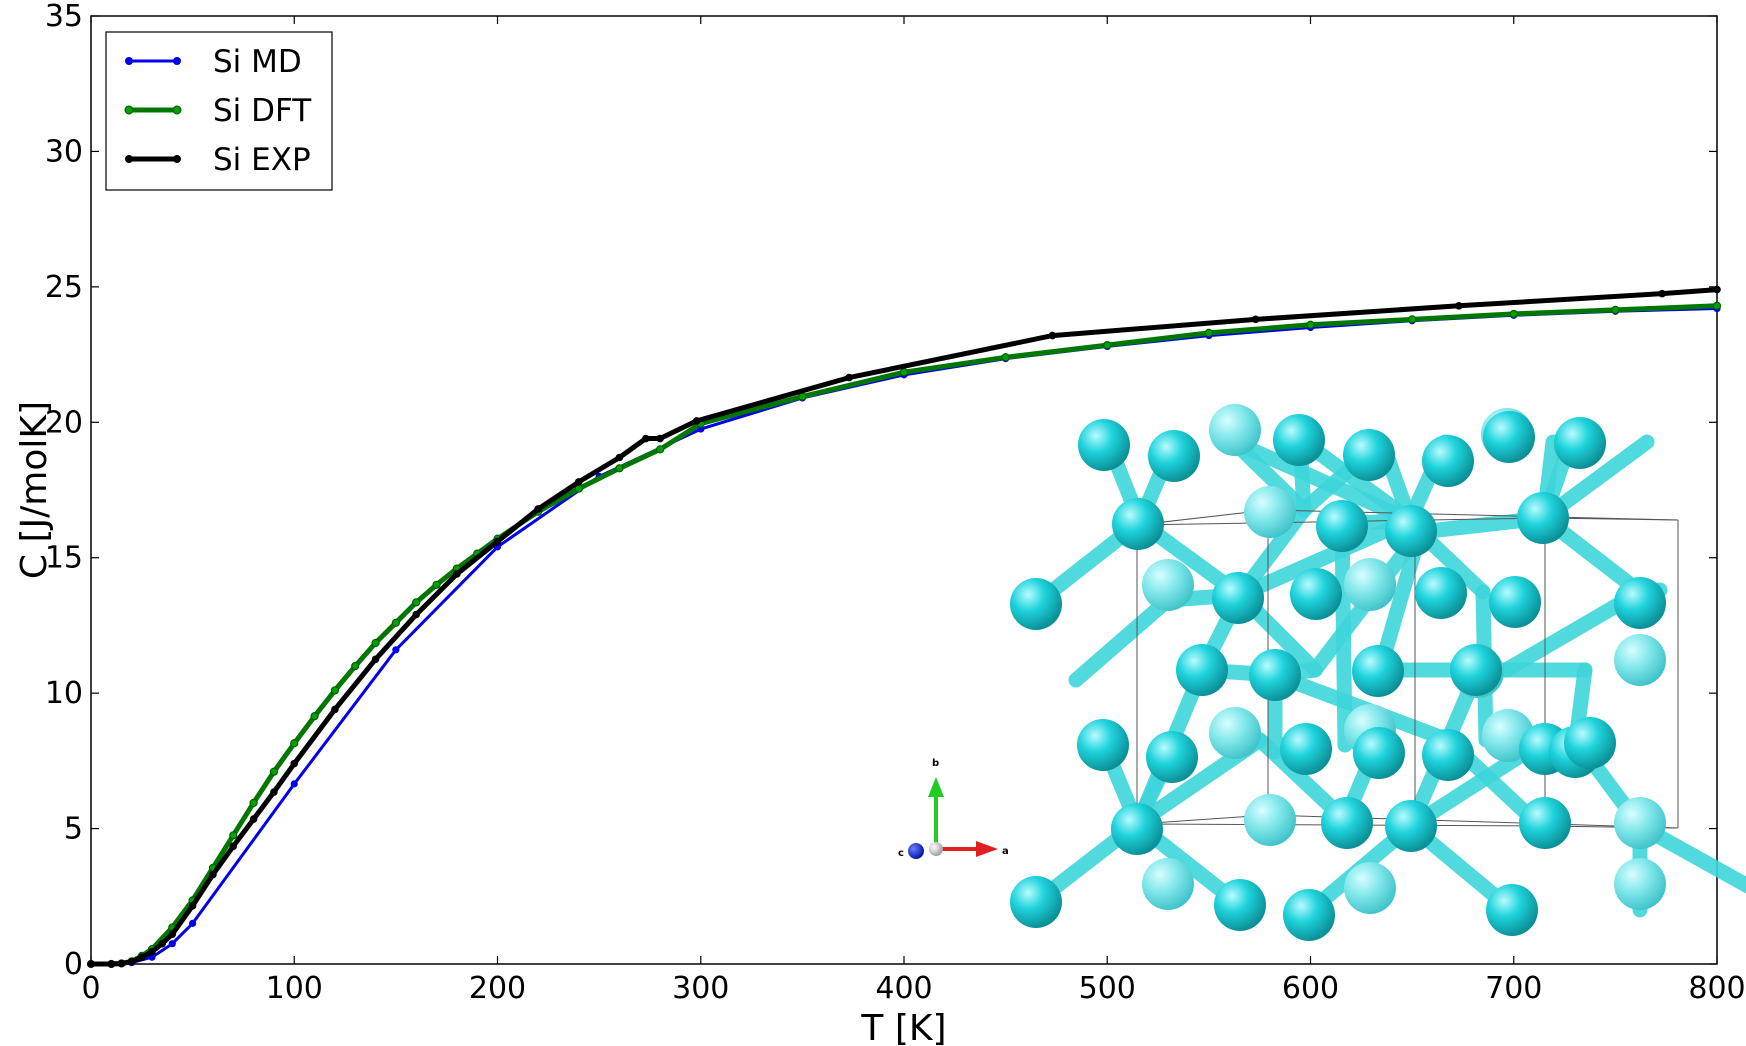 Image resolution: width=1746 pixels, height=1046 pixels. Describe the element at coordinates (916, 851) in the screenshot. I see `axis-ball-c` at that location.